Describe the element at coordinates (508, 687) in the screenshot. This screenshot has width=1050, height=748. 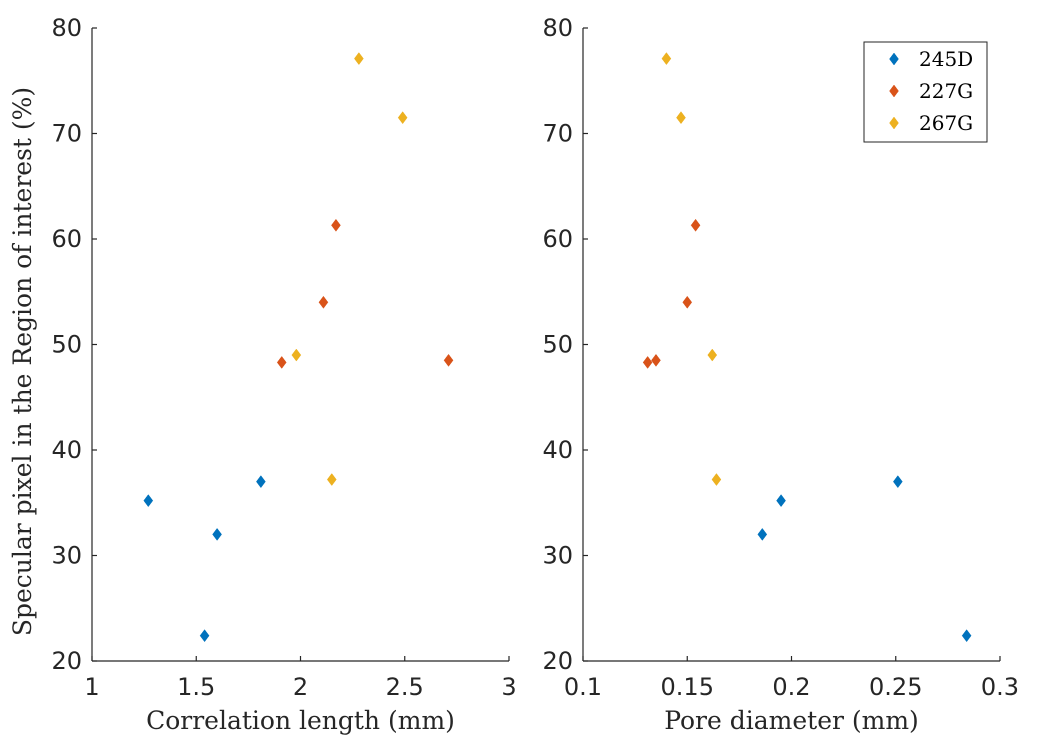
I see `x-tick-label: 3` at that location.